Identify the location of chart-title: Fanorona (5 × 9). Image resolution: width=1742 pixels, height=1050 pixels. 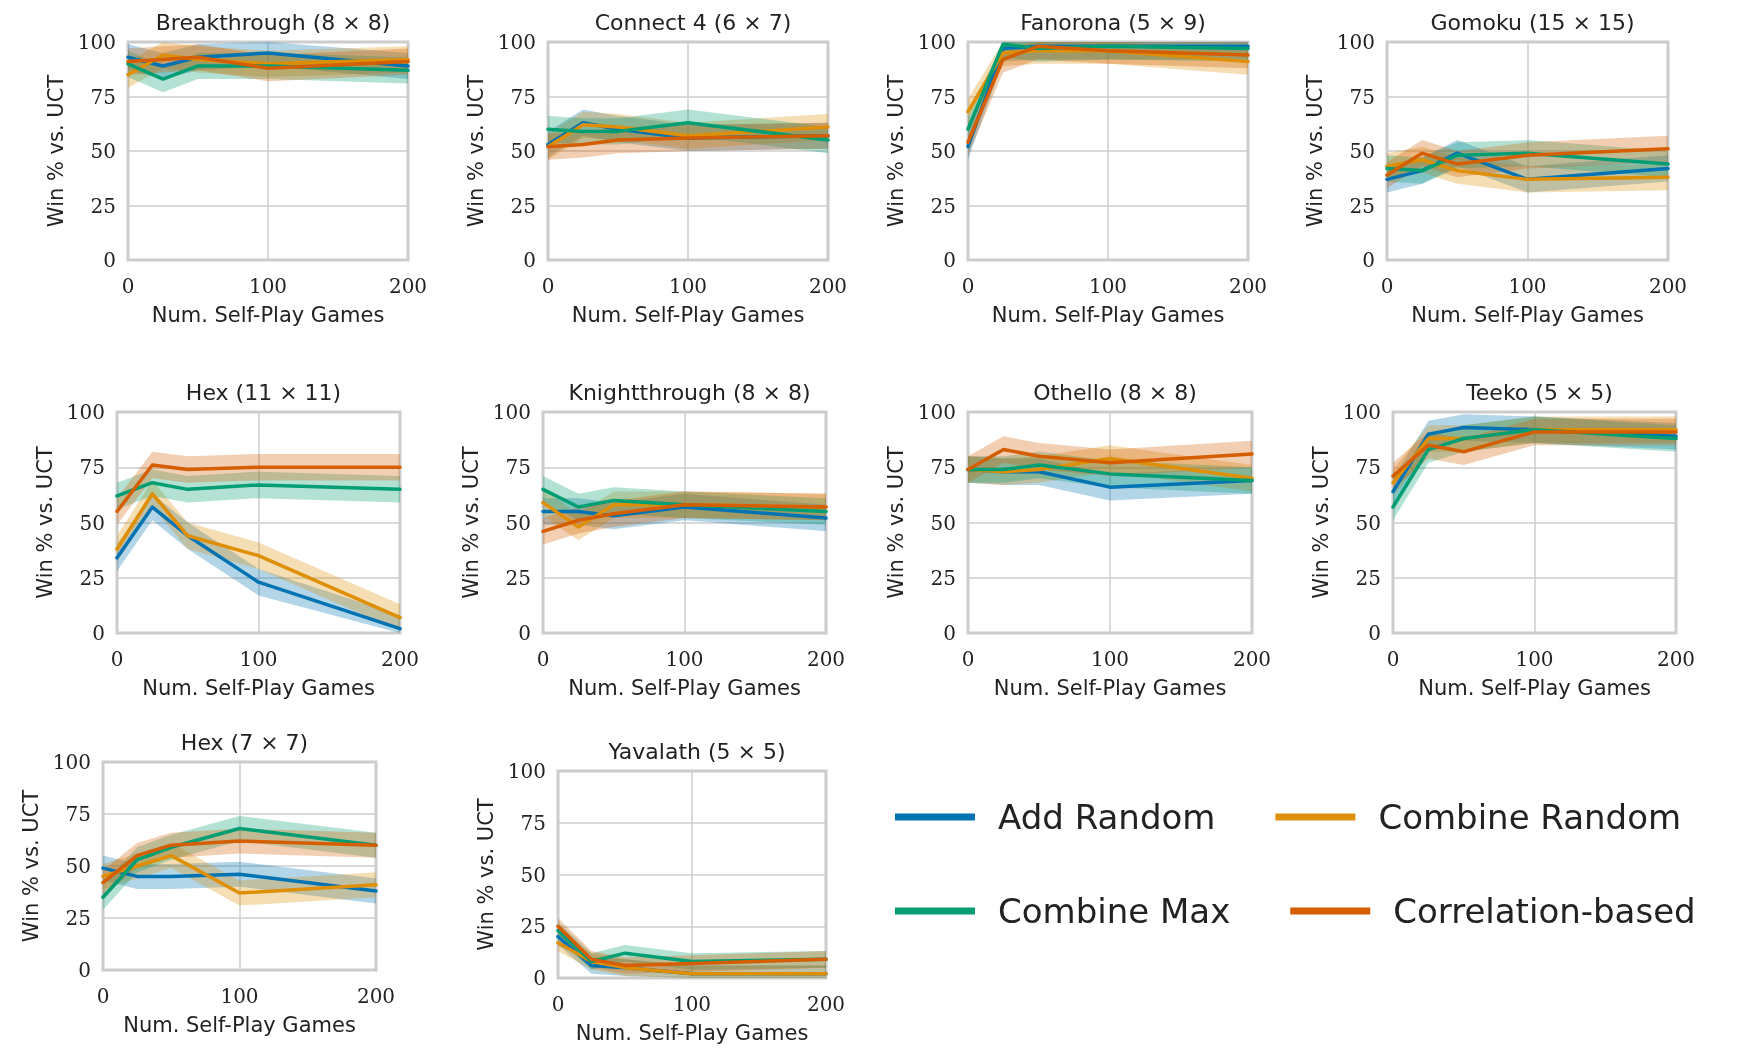
(1113, 22).